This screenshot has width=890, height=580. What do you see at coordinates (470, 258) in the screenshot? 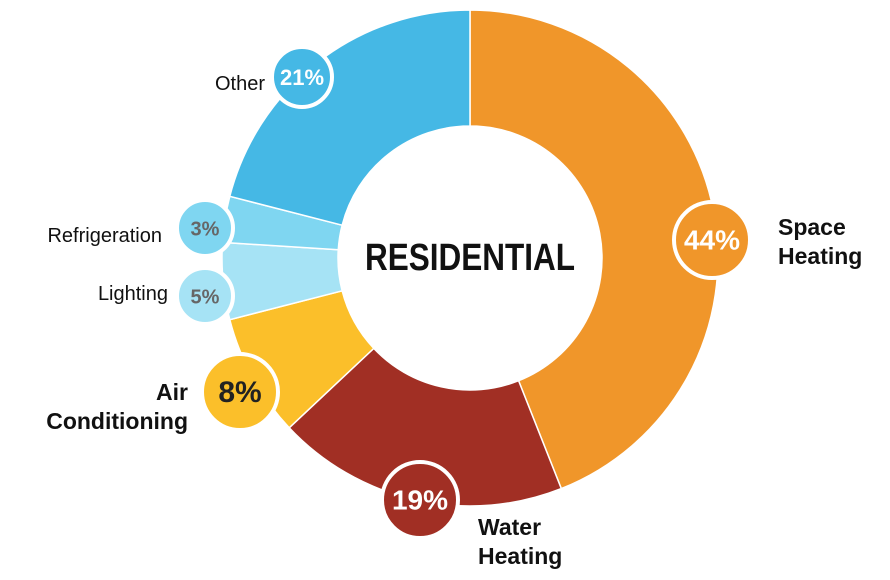
I see `center-title: RESIDENTIAL` at bounding box center [470, 258].